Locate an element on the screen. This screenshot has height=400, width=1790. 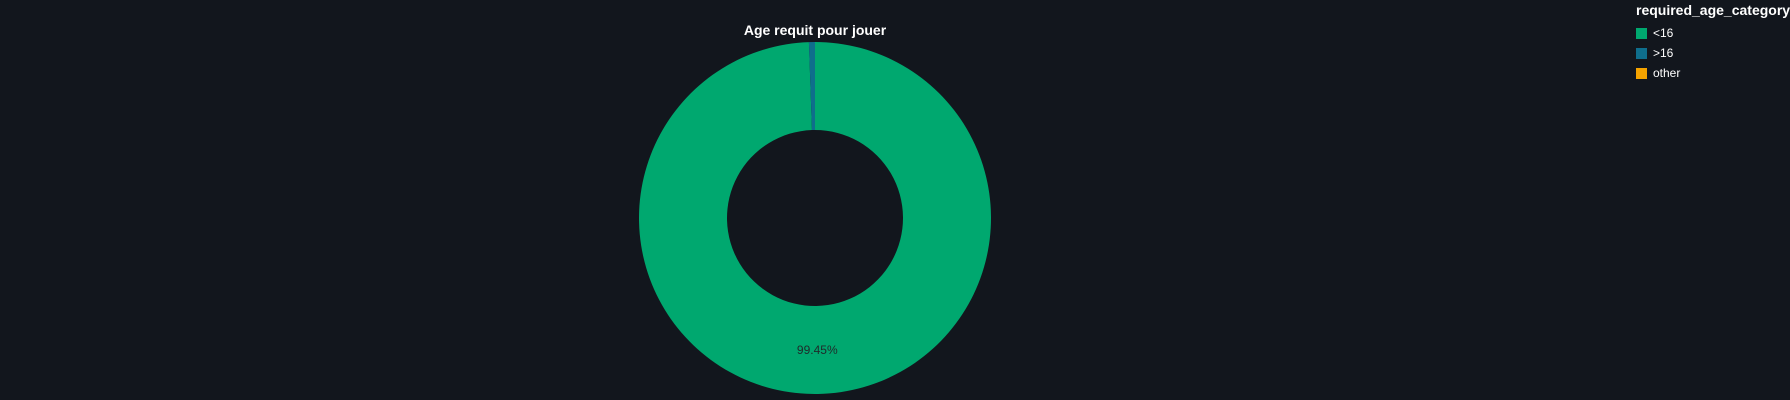
legend-label: <16 is located at coordinates (1663, 33).